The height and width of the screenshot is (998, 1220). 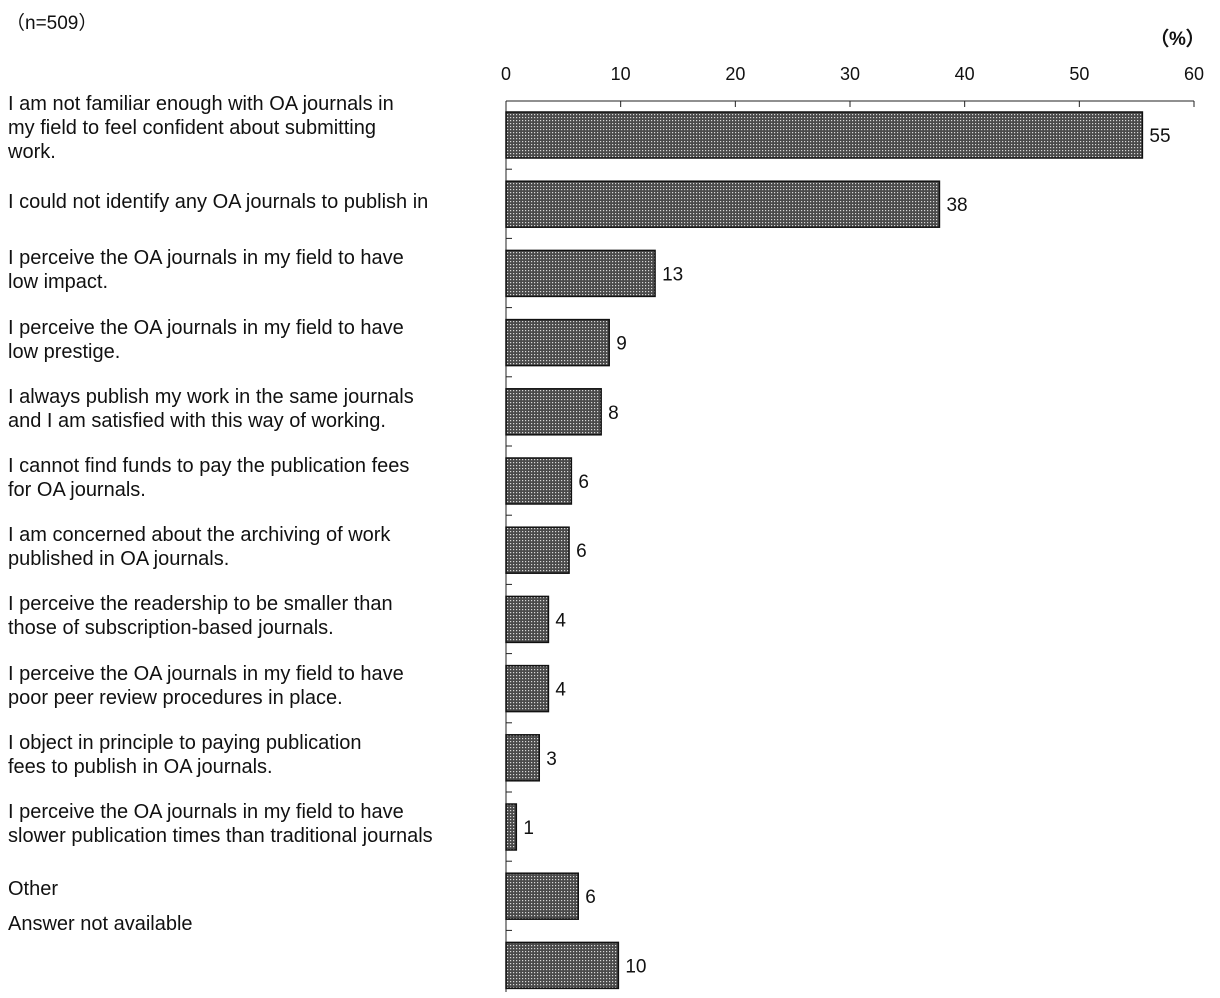 I want to click on category-label: Answer not available, so click(x=100, y=924).